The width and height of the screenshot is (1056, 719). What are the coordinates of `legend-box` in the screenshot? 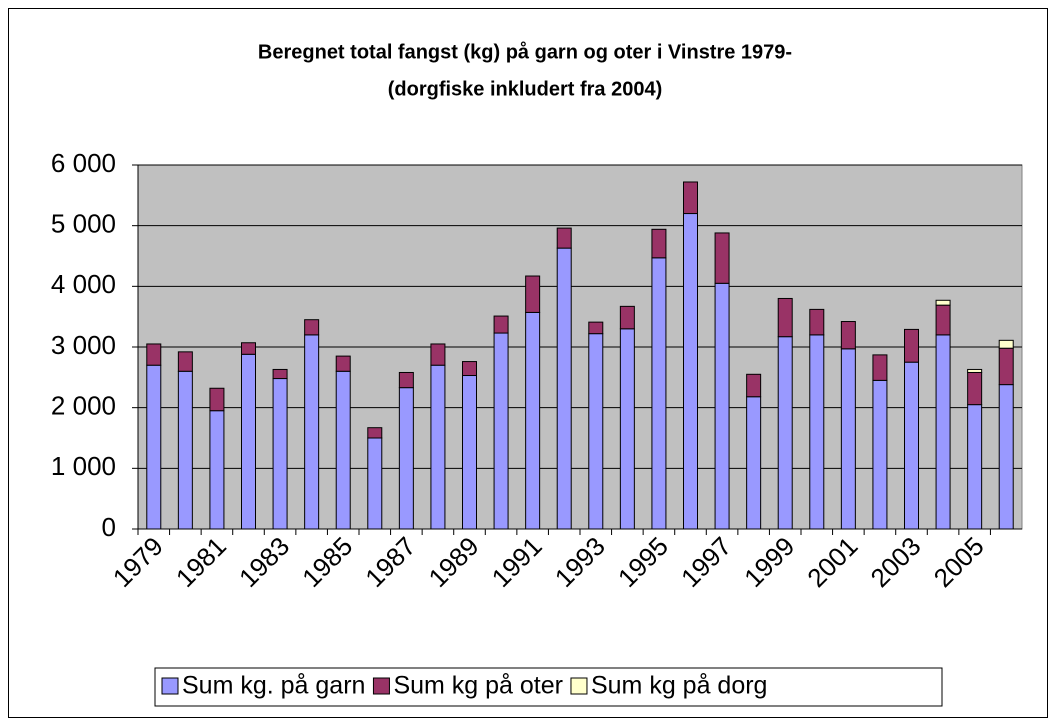 It's located at (548, 687).